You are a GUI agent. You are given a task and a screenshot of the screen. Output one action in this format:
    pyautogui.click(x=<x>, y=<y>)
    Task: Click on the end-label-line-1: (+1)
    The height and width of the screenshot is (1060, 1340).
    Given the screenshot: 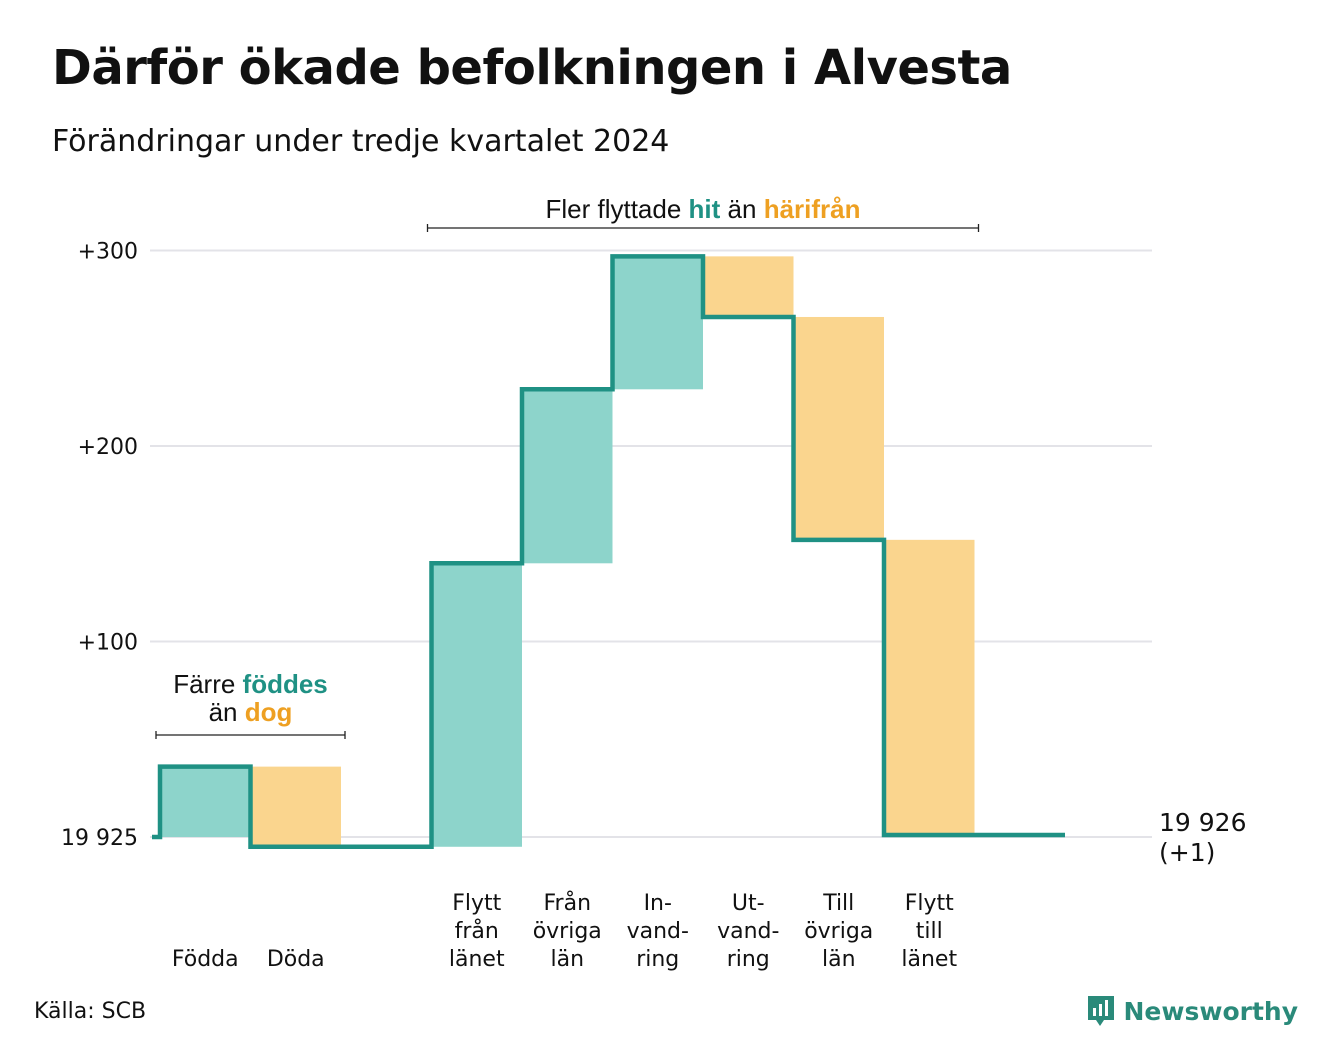 What is the action you would take?
    pyautogui.click(x=1187, y=852)
    